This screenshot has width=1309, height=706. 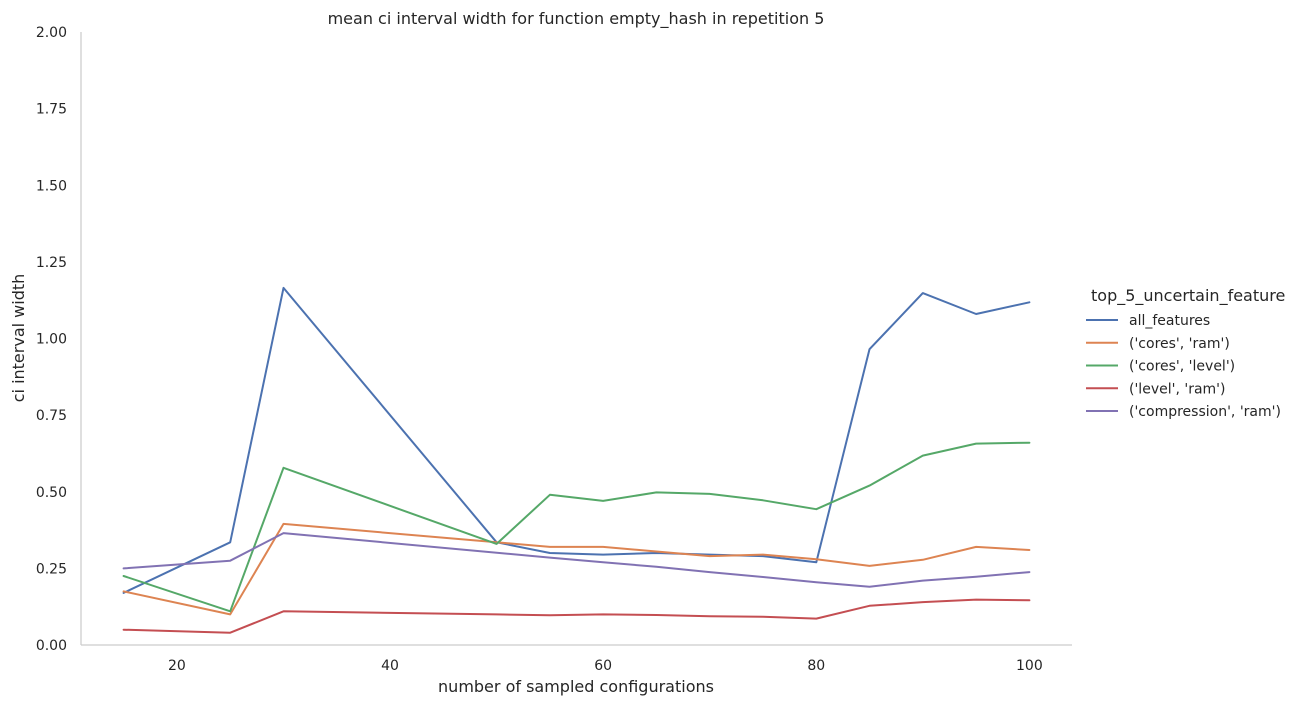 I want to click on y-tick-label: 0.75, so click(x=51, y=416).